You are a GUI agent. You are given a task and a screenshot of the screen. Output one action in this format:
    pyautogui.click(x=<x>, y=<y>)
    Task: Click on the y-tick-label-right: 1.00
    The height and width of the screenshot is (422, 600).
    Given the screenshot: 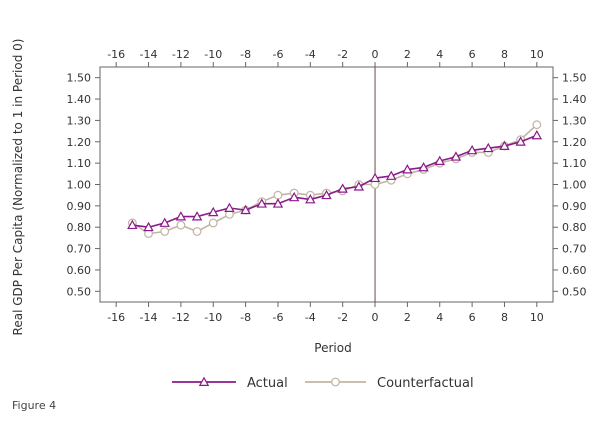 What is the action you would take?
    pyautogui.click(x=574, y=185)
    